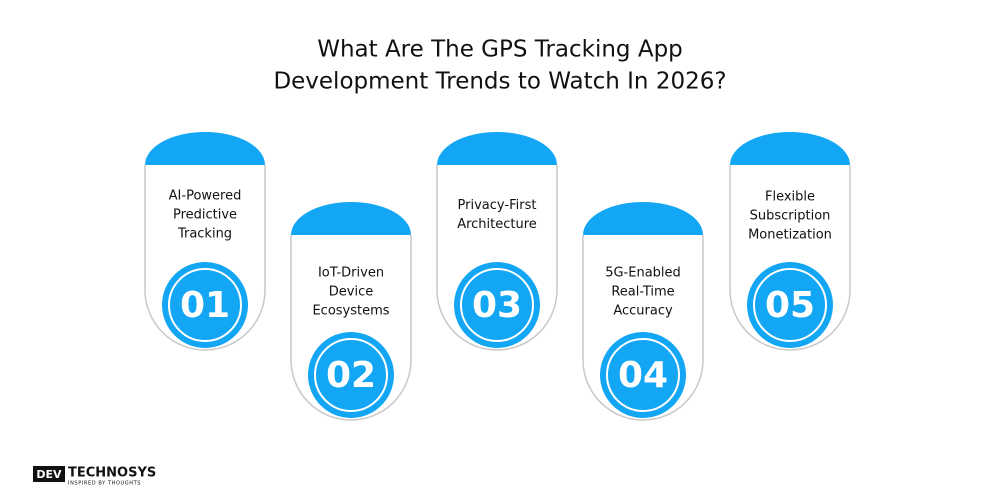  I want to click on logo-tagline: INSPIRED BY THOUGHTS, so click(104, 484).